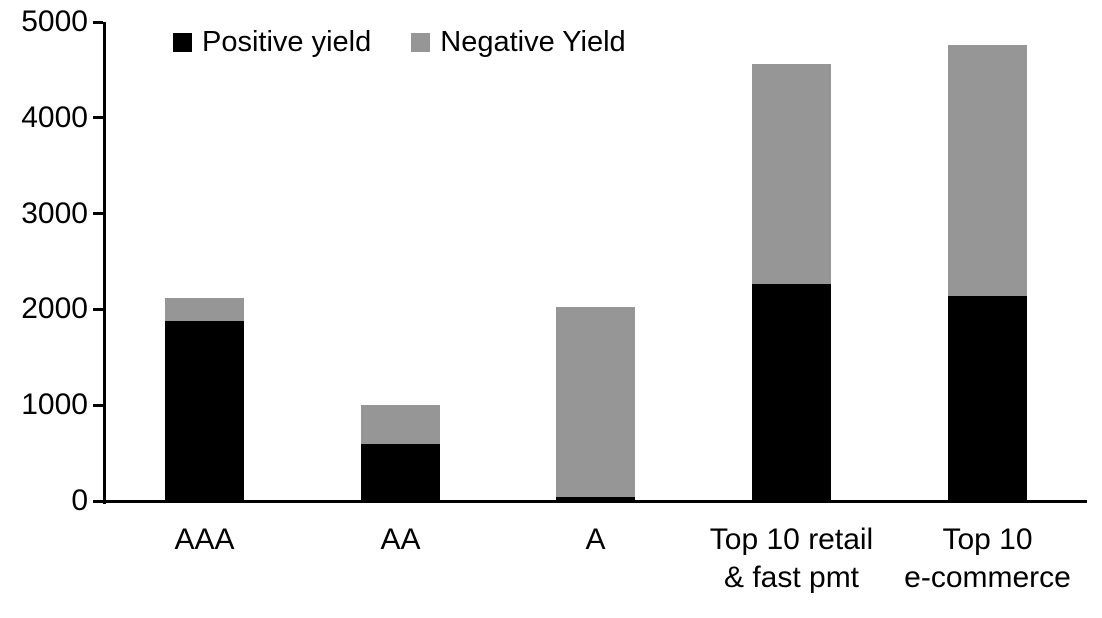 The image size is (1102, 618). I want to click on legend-label: Positive yield, so click(287, 42).